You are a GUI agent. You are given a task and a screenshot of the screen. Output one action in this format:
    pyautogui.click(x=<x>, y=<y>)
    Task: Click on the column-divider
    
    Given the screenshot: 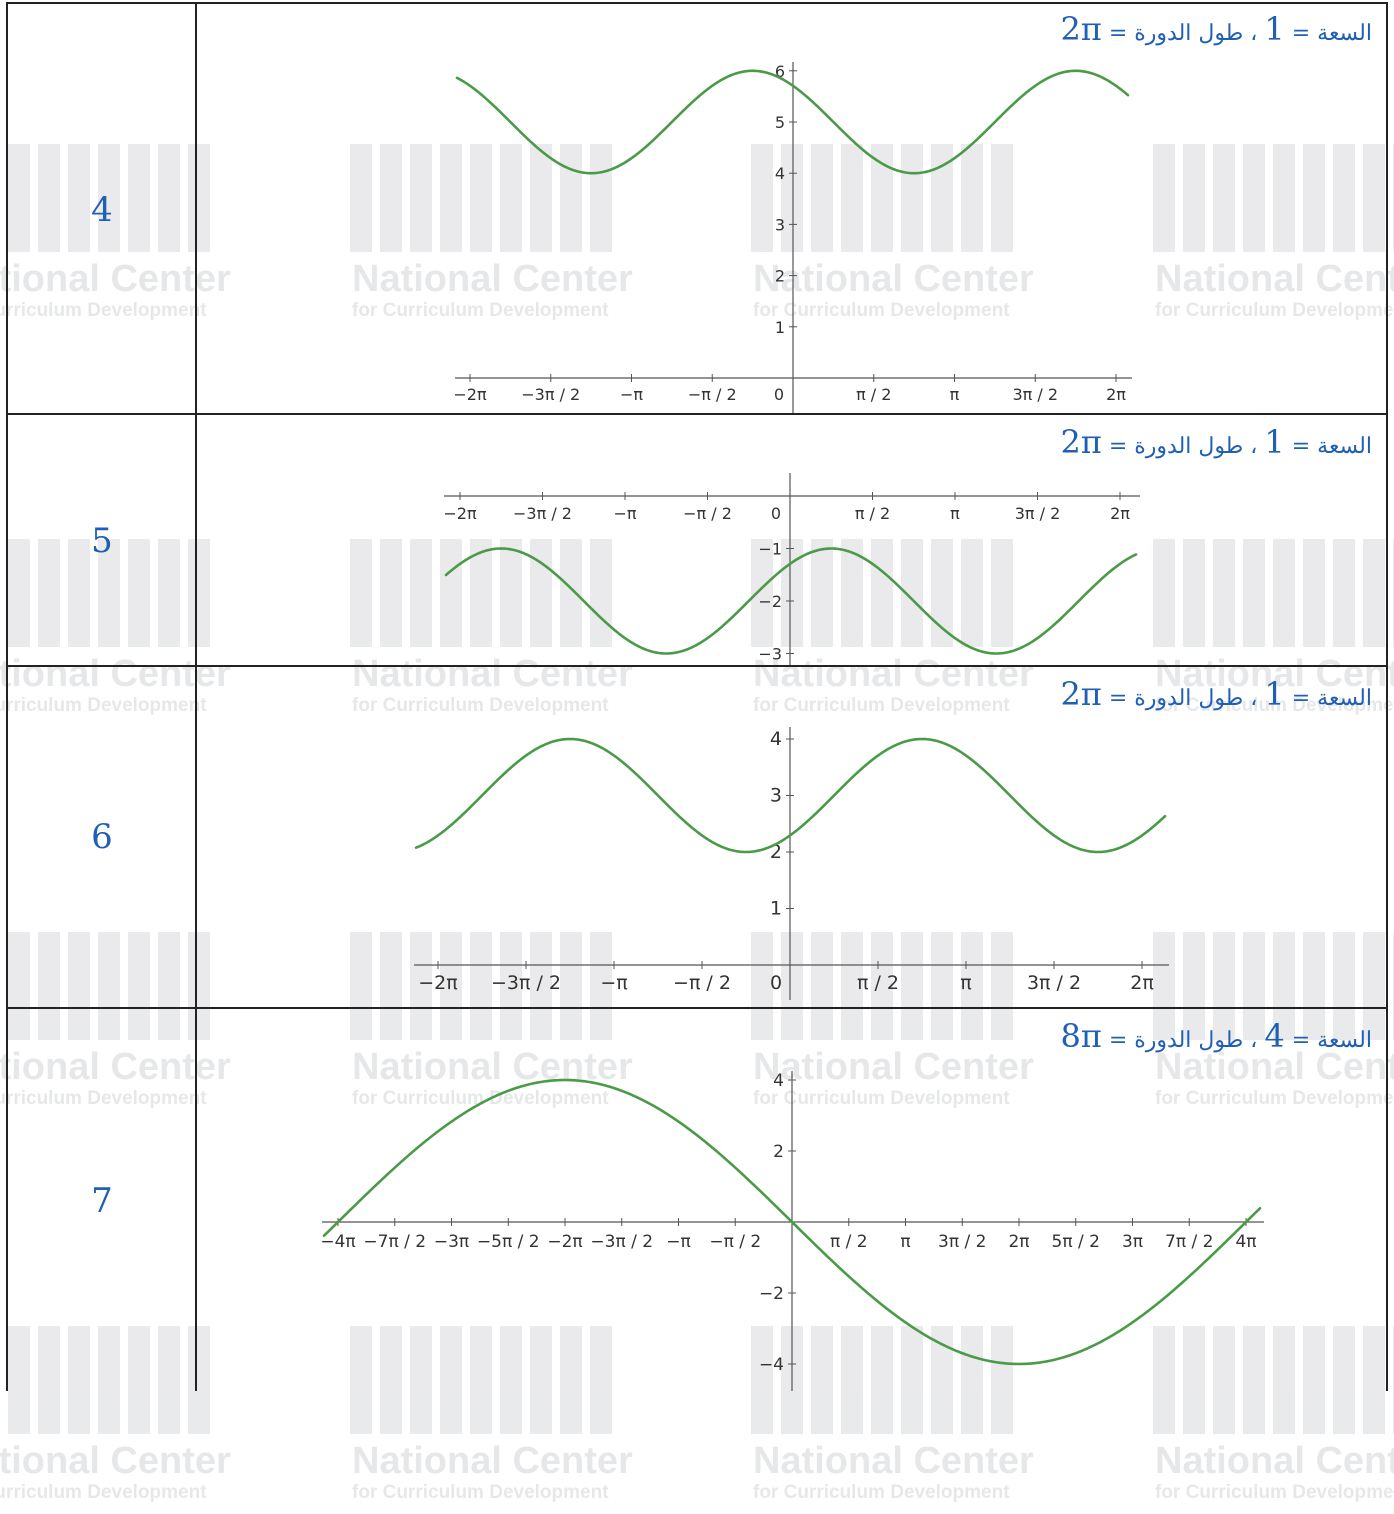 What is the action you would take?
    pyautogui.click(x=196, y=696)
    